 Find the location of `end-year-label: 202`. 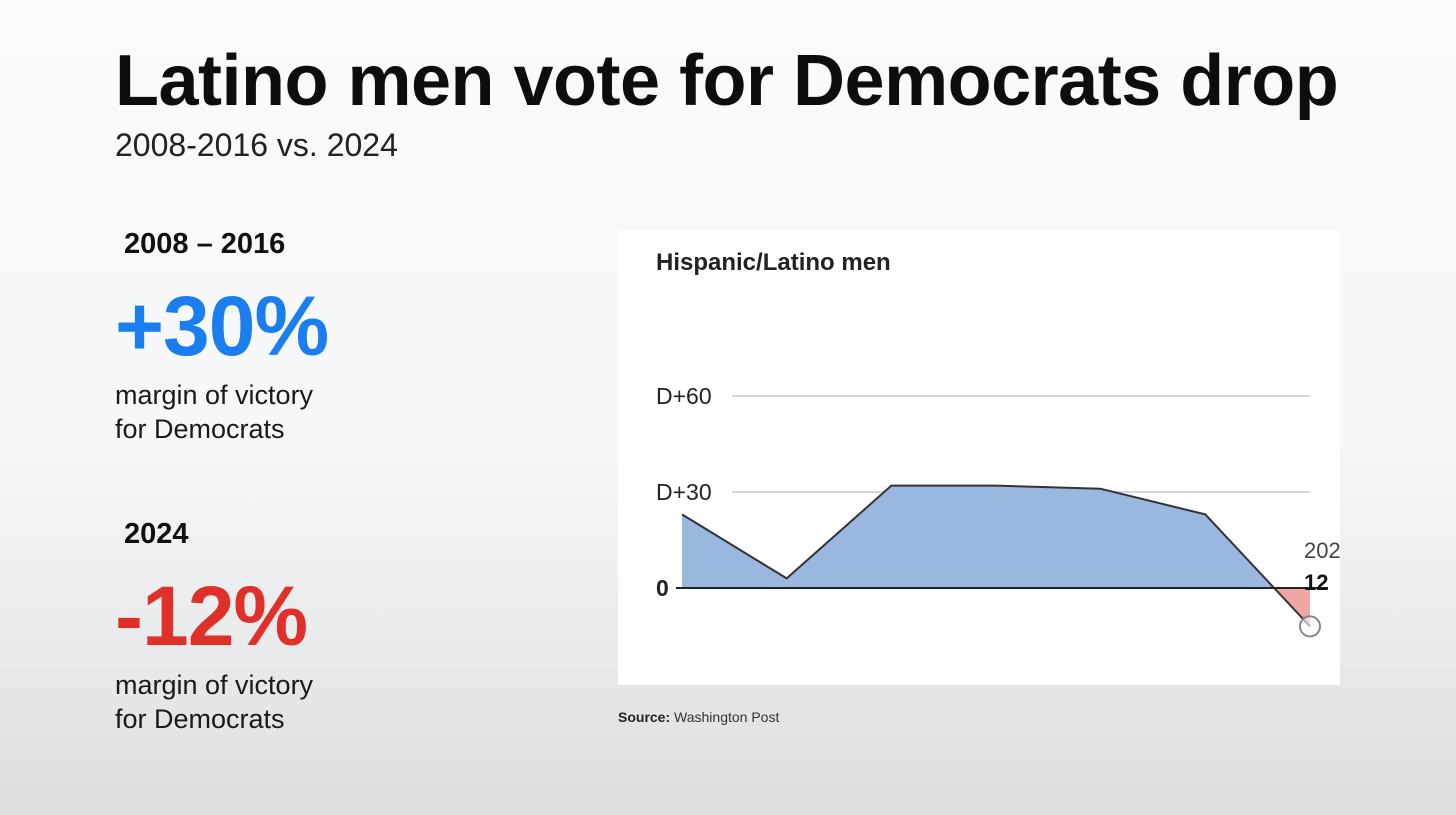

end-year-label: 202 is located at coordinates (1322, 550).